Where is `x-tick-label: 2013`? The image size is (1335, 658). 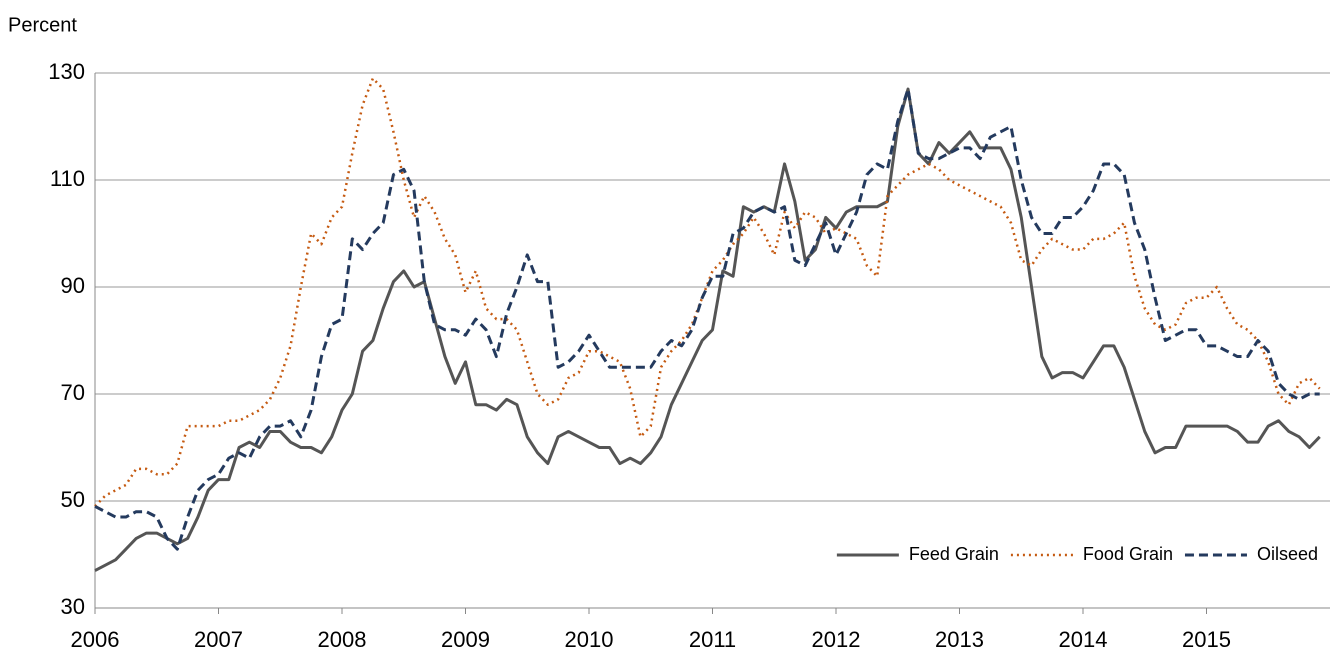 x-tick-label: 2013 is located at coordinates (959, 639).